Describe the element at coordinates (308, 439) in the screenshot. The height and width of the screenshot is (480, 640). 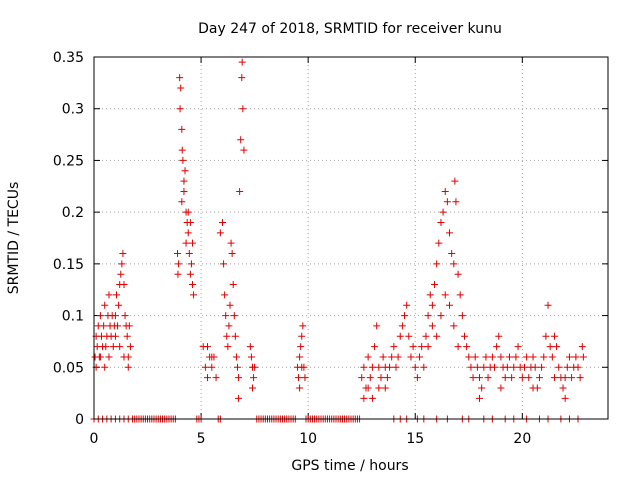
I see `x-tick-label: 10` at that location.